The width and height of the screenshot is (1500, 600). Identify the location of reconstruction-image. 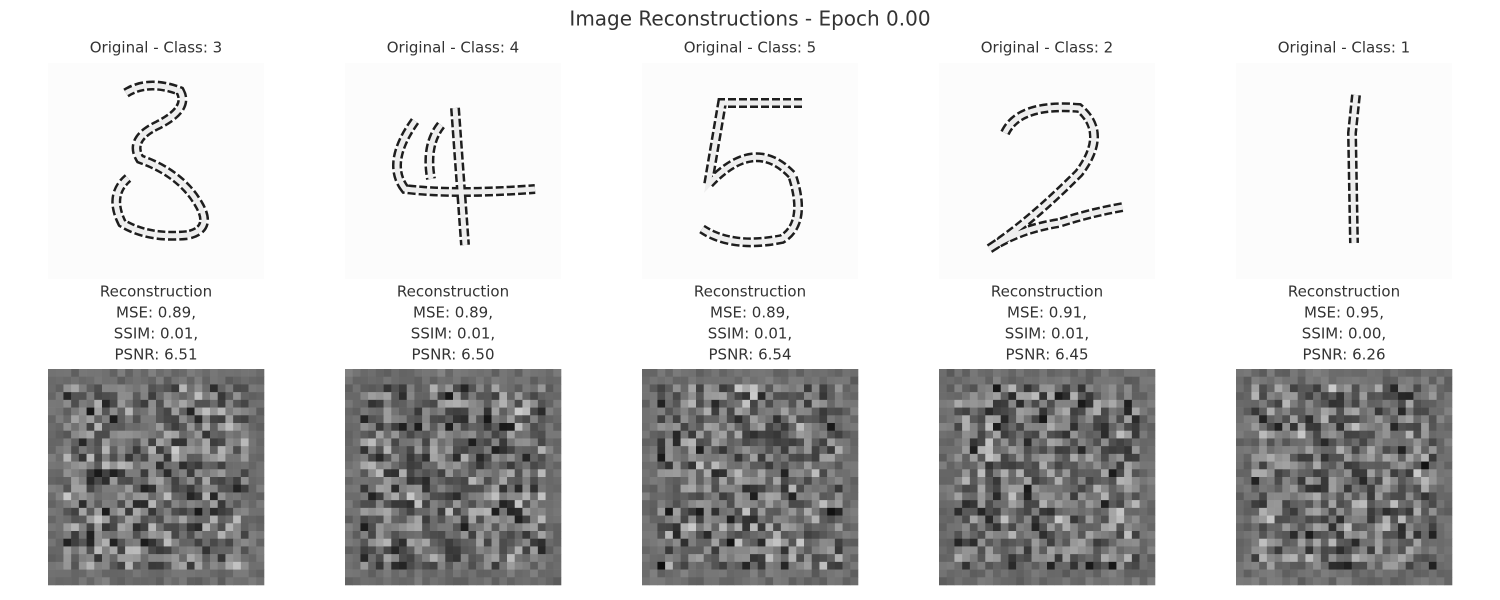
(1344, 477).